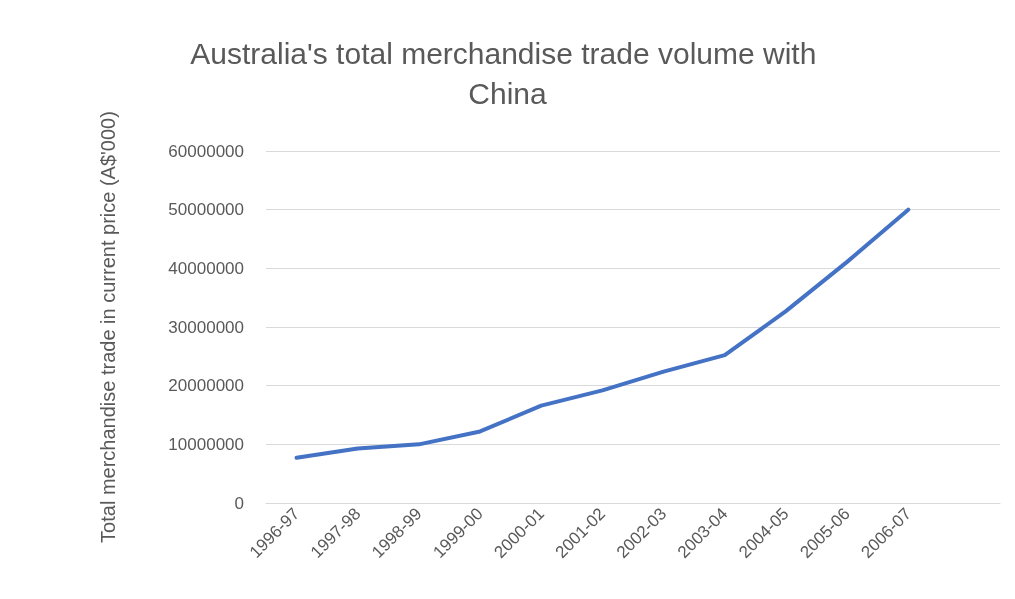 The height and width of the screenshot is (599, 1015). Describe the element at coordinates (507, 73) in the screenshot. I see `chart-title: Australia's total merchandise trade volume with China` at that location.